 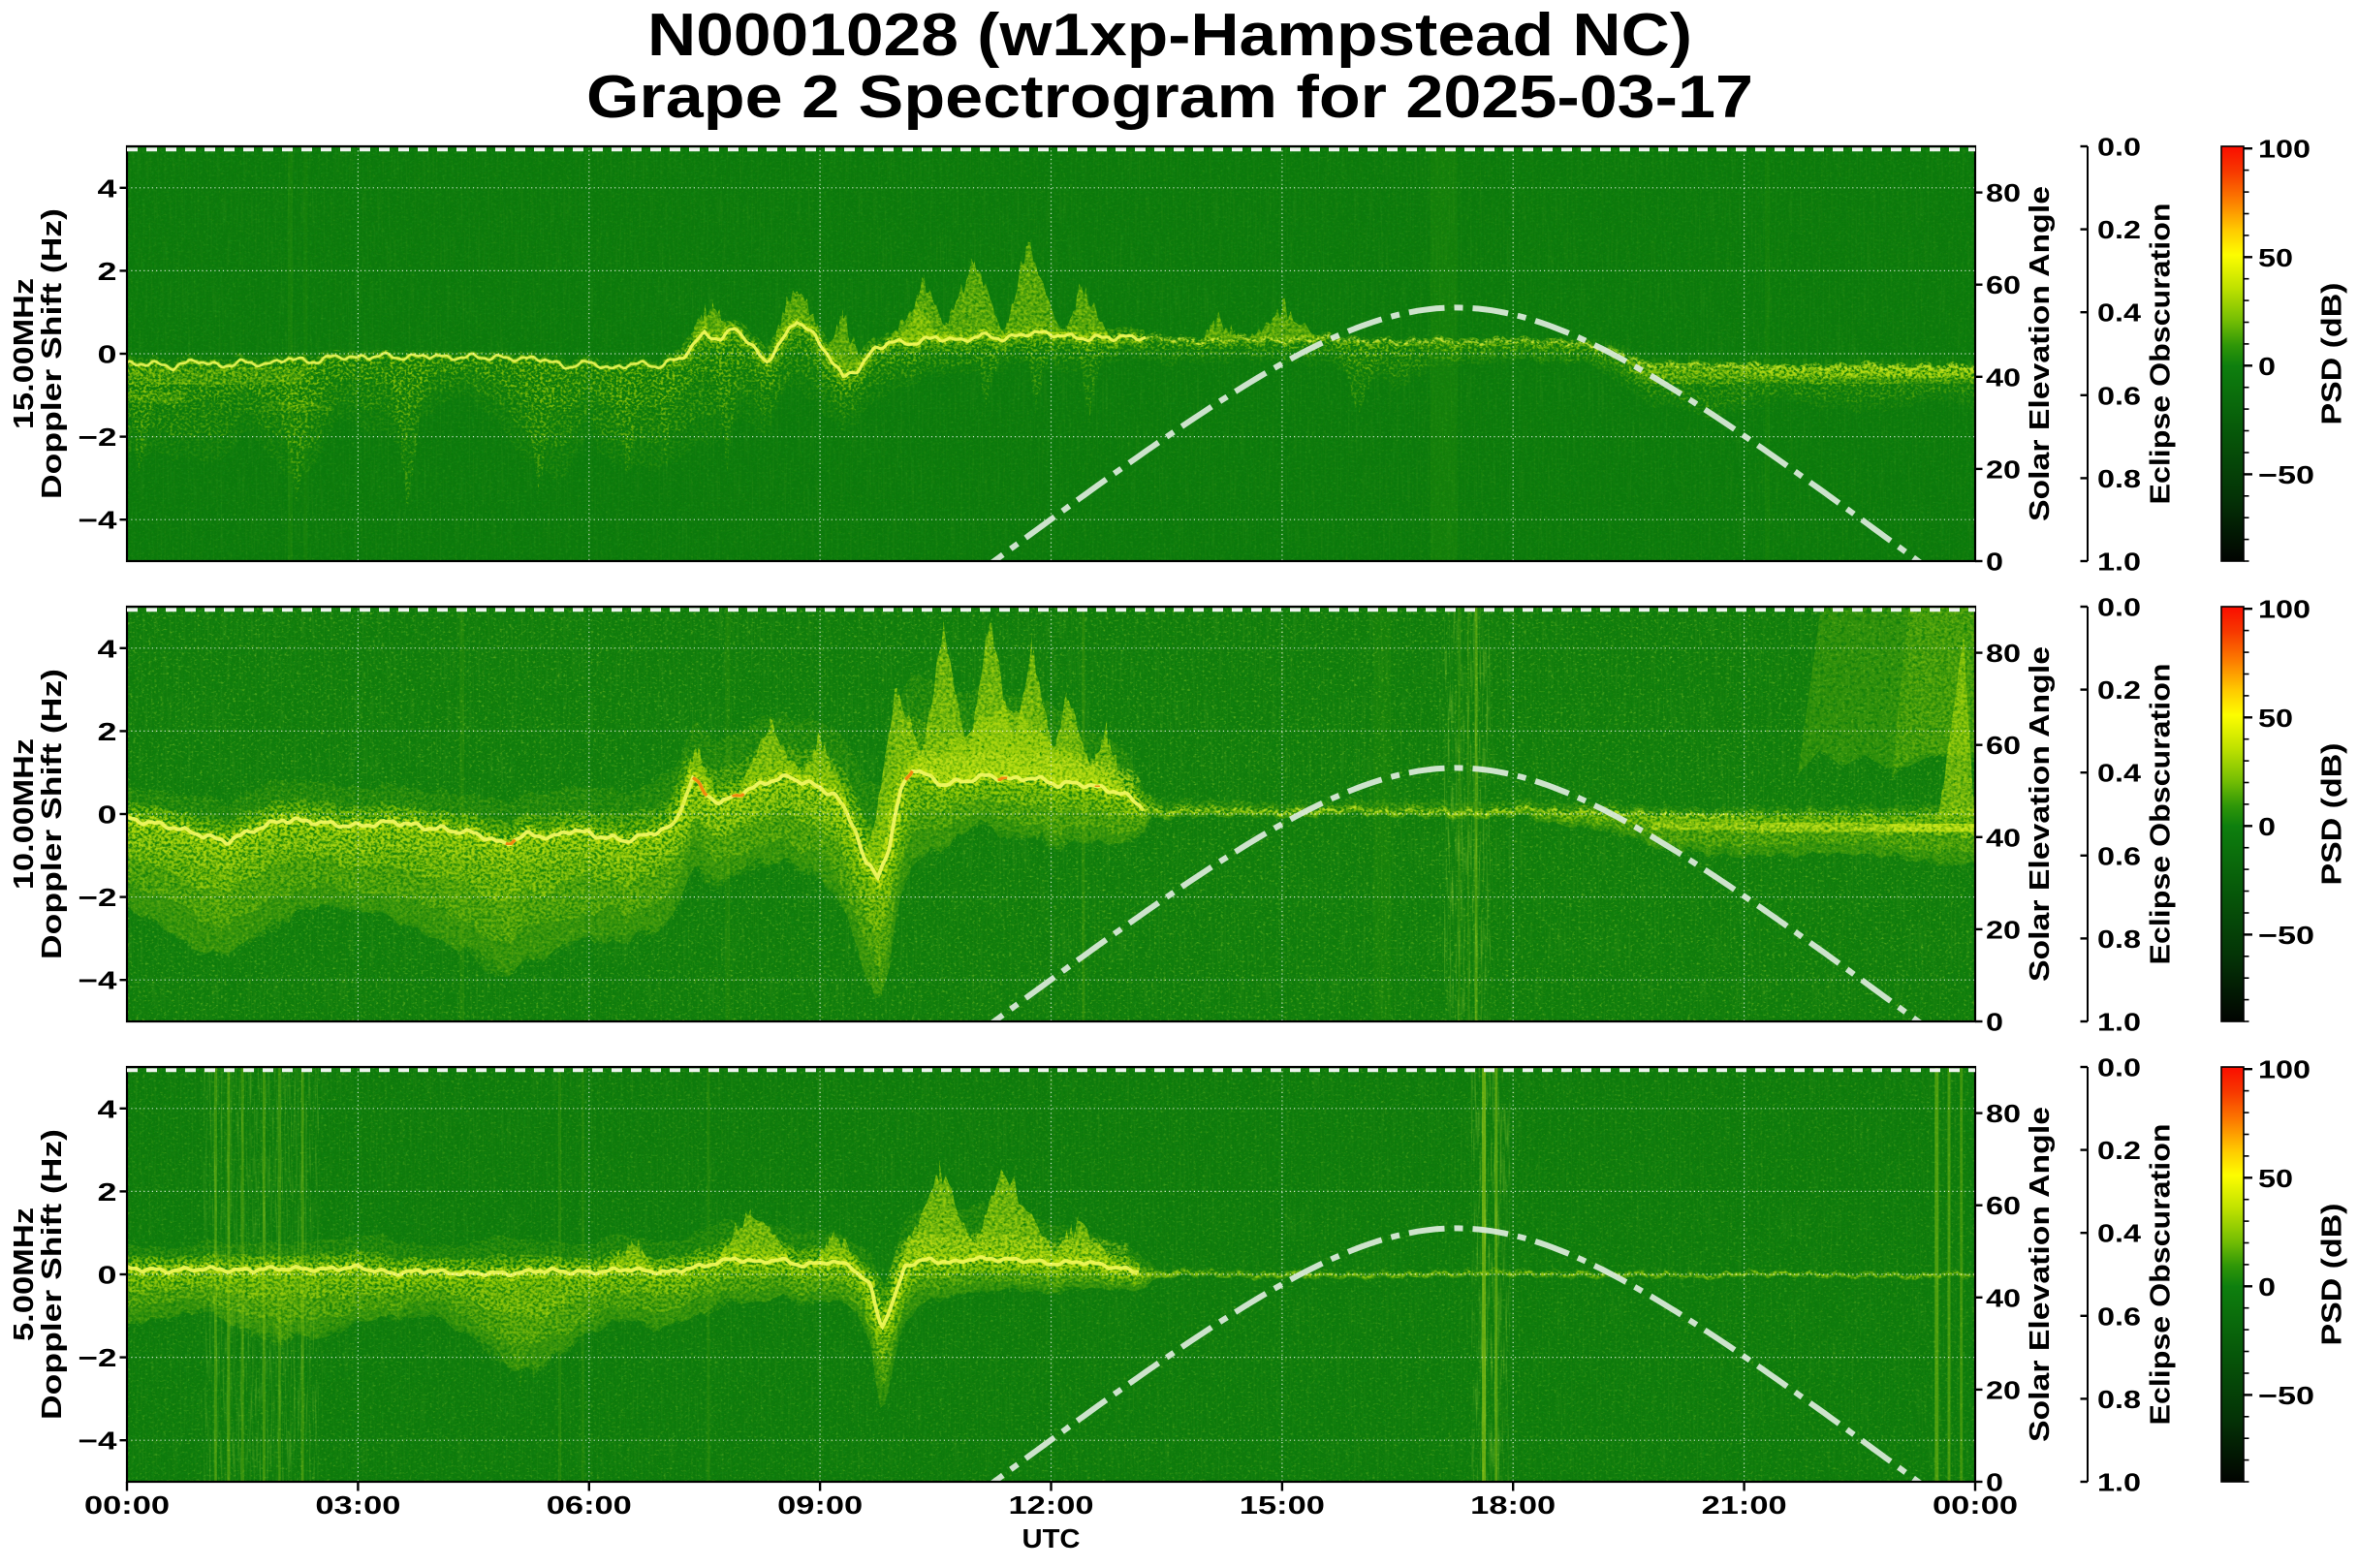 I want to click on svg-text: 15.00MHz, so click(x=24, y=353).